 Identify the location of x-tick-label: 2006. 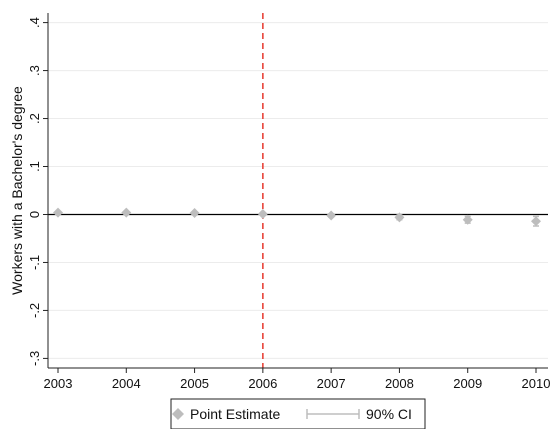
(262, 383).